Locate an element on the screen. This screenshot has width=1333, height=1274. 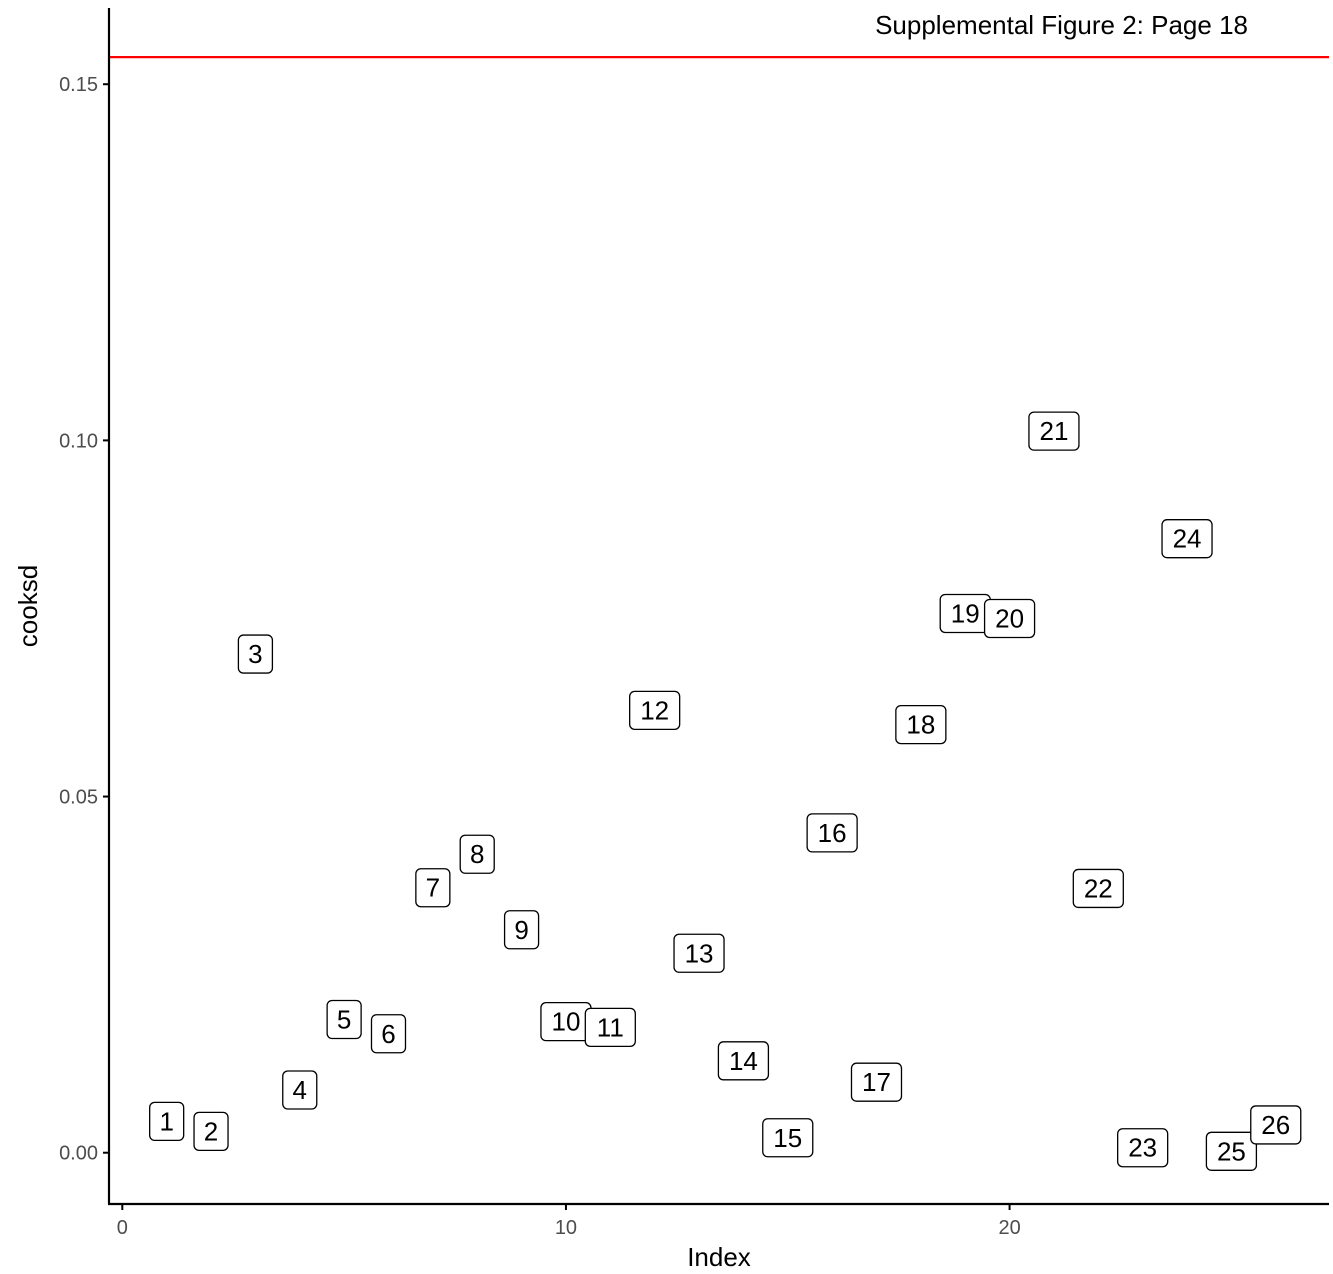
point-label-text: 4 is located at coordinates (300, 1090).